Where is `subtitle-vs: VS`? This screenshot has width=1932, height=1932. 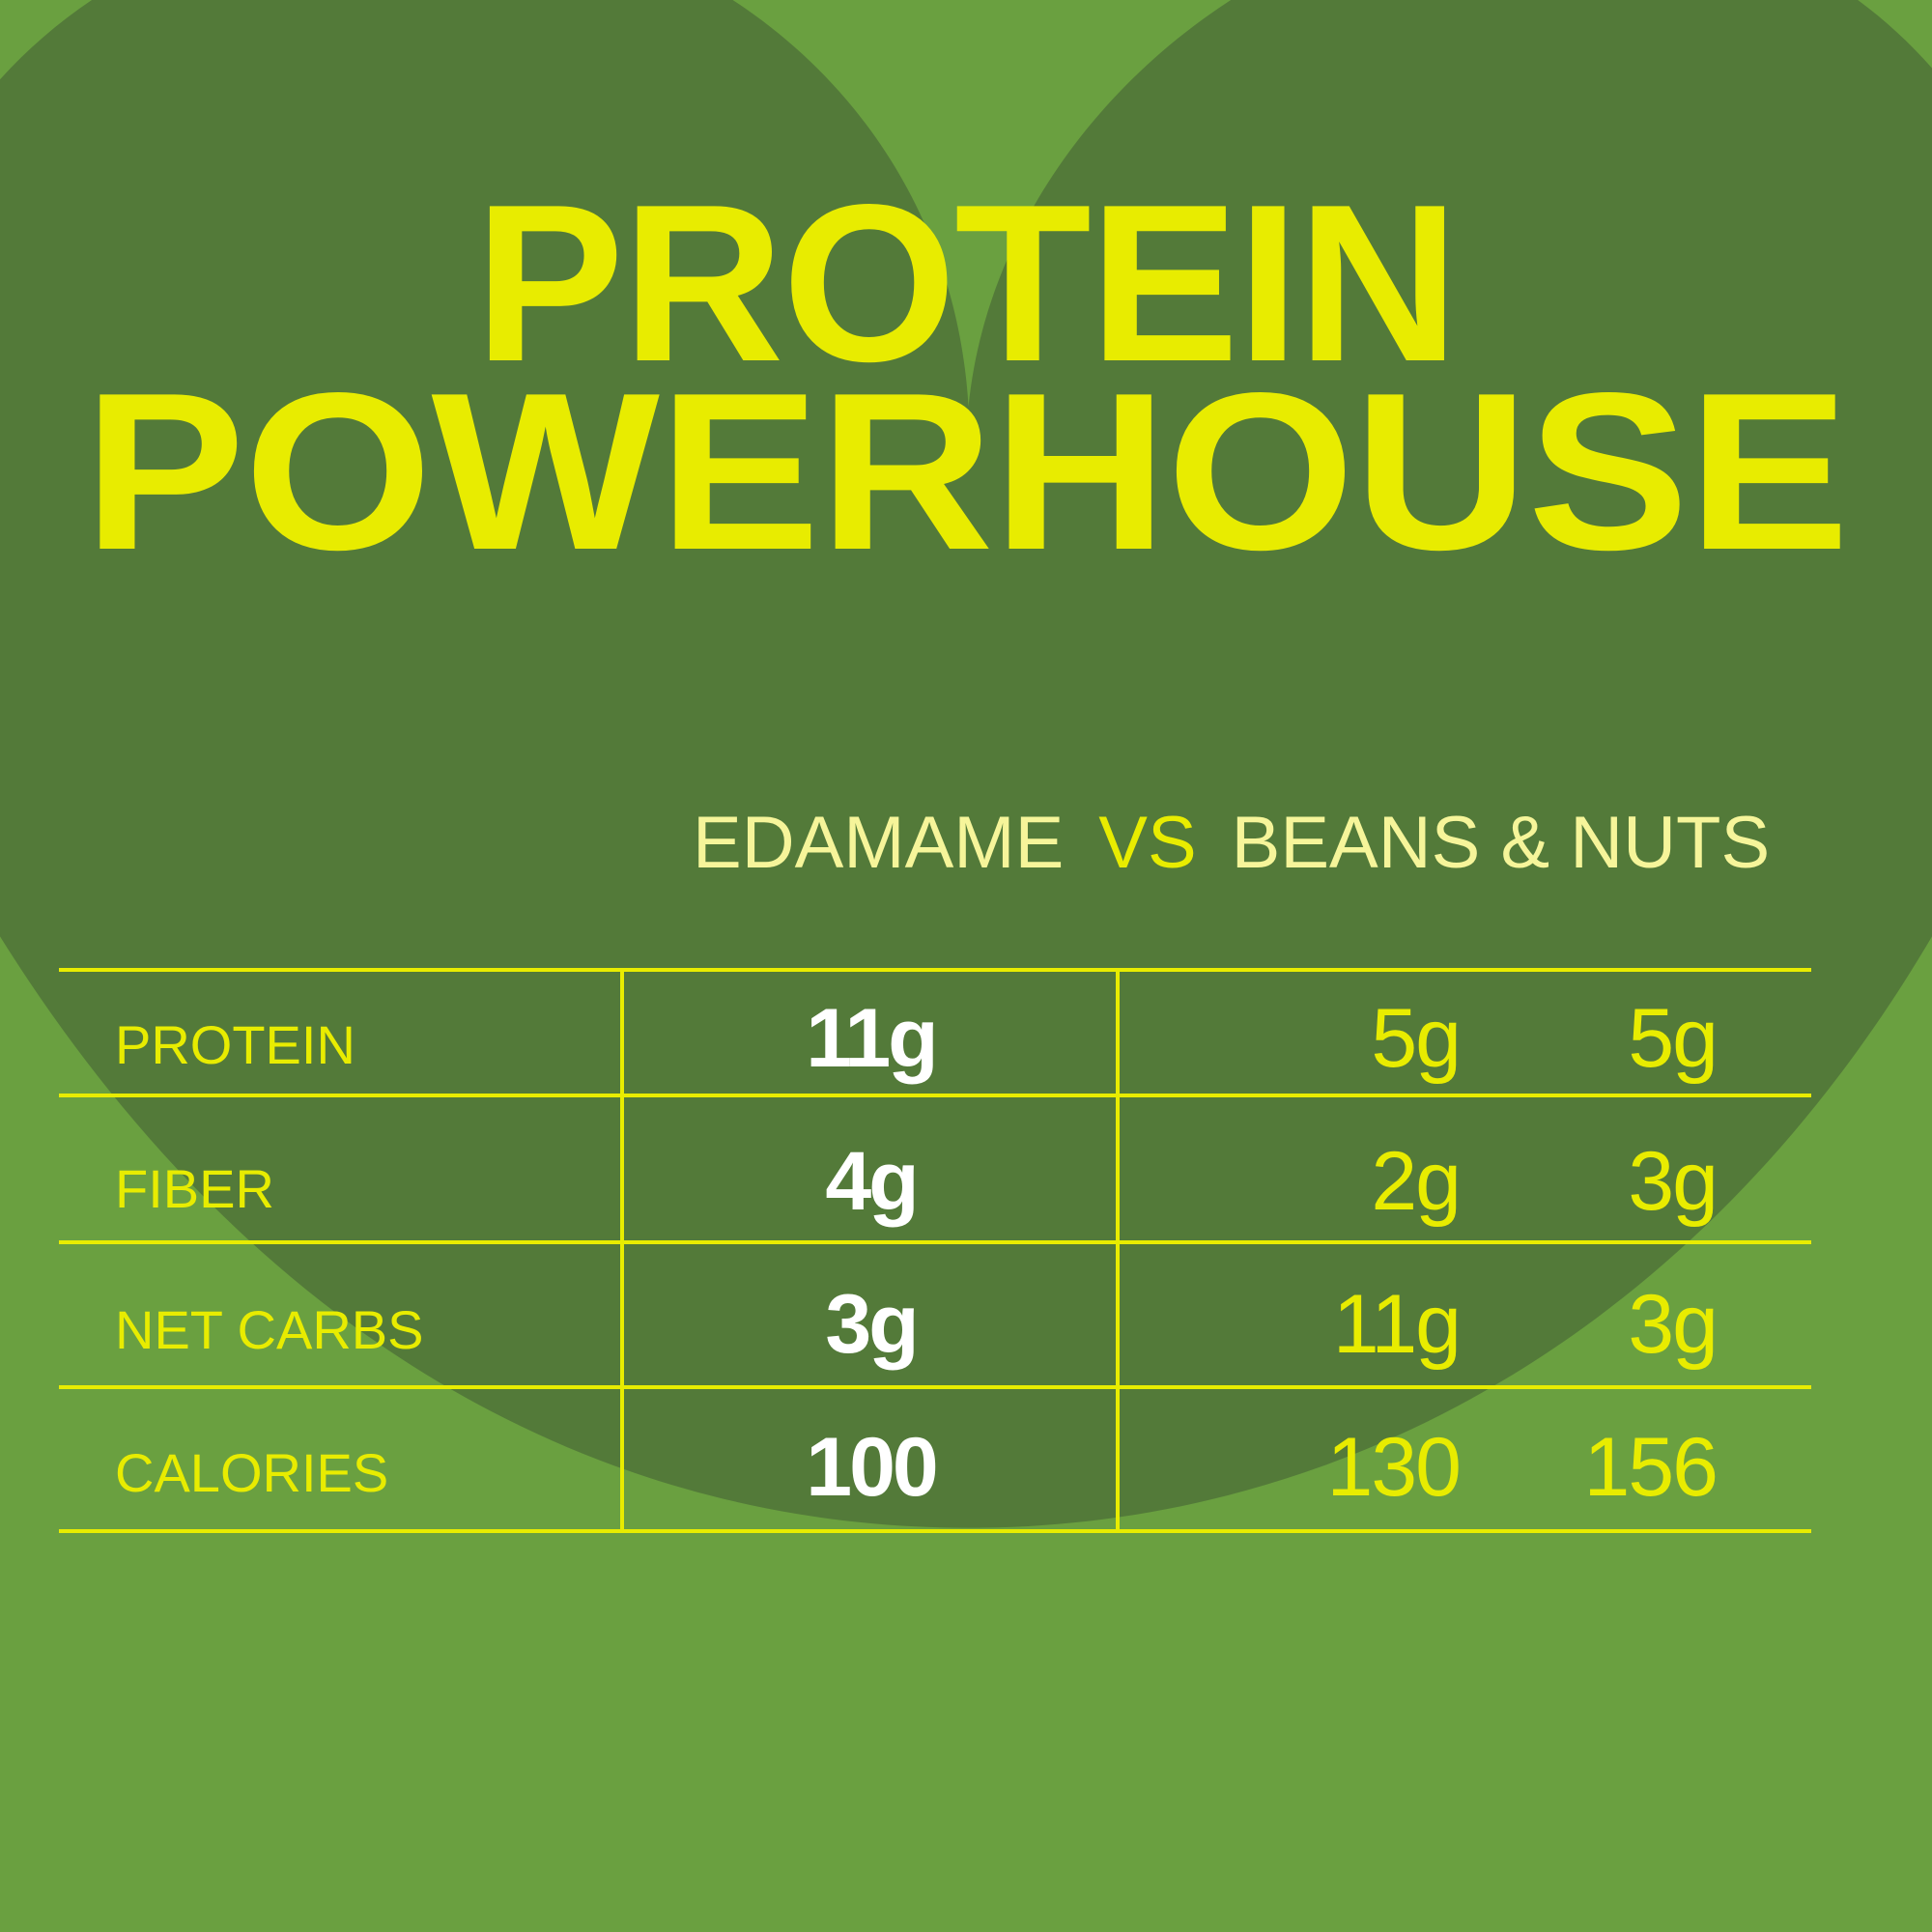
subtitle-vs: VS is located at coordinates (1147, 843).